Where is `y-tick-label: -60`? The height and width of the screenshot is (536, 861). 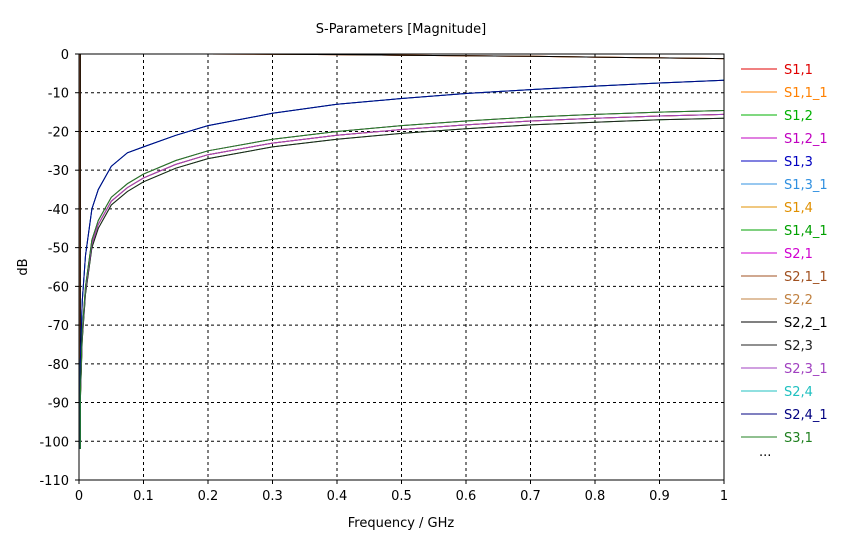
y-tick-label: -60 is located at coordinates (58, 287).